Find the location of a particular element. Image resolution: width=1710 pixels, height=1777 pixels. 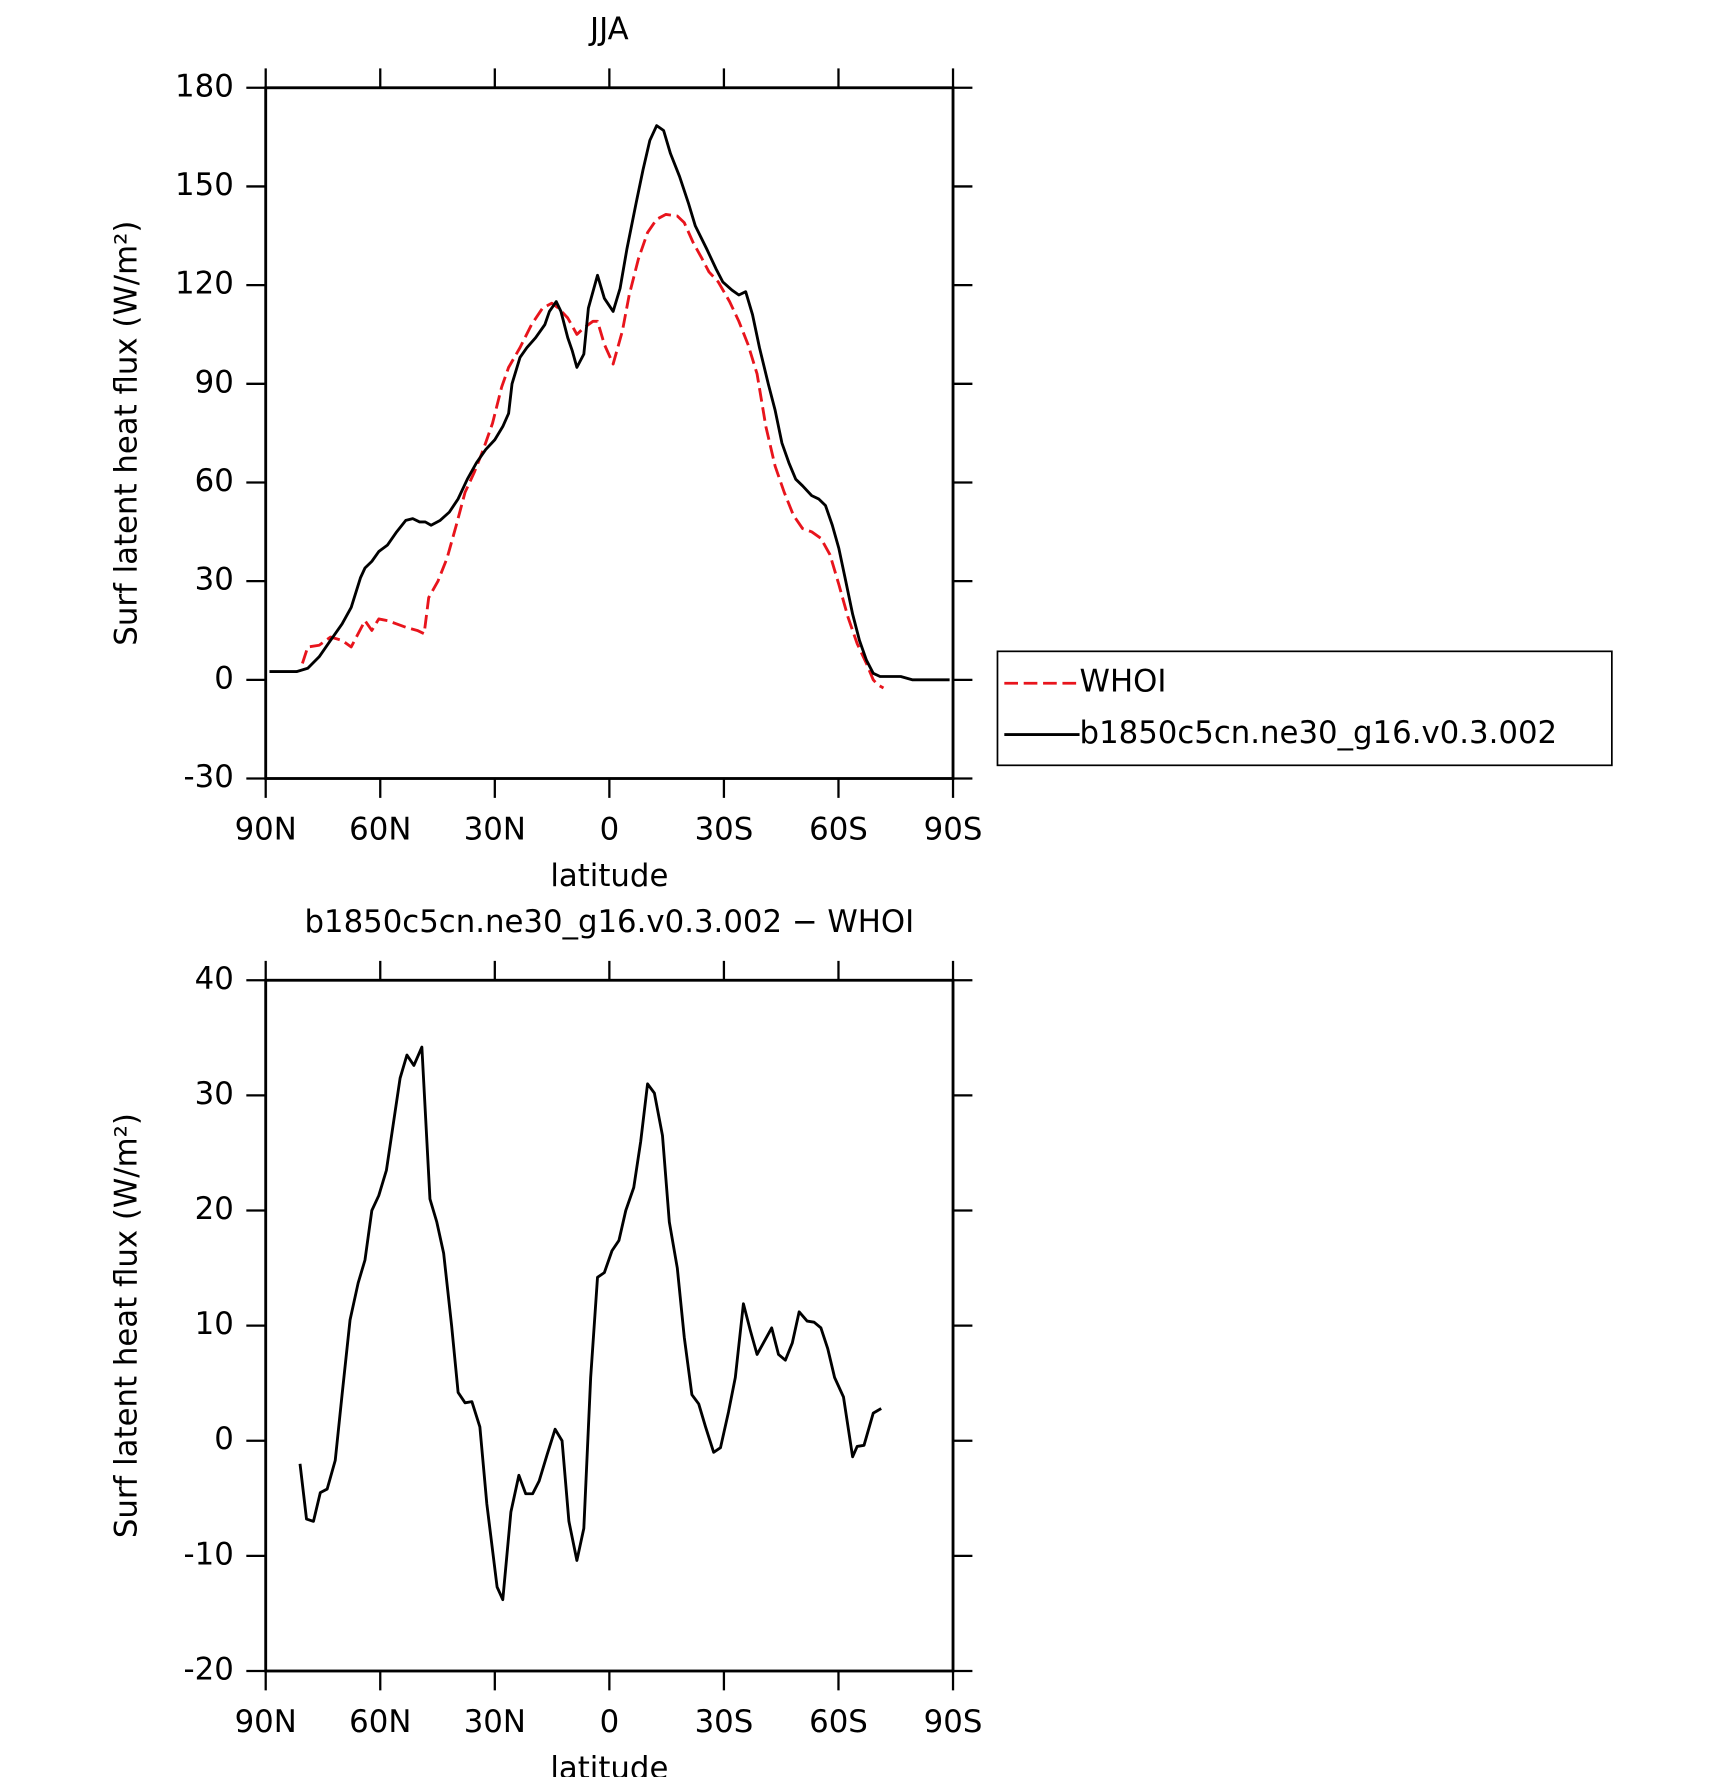

legend-label: WHOI is located at coordinates (1123, 682).